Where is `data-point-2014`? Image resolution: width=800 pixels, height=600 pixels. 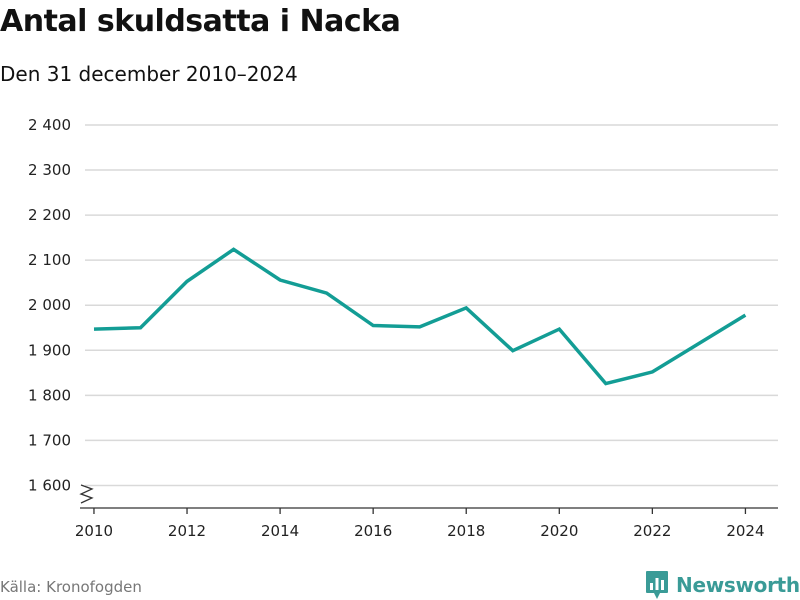
data-point-2014 is located at coordinates (280, 280).